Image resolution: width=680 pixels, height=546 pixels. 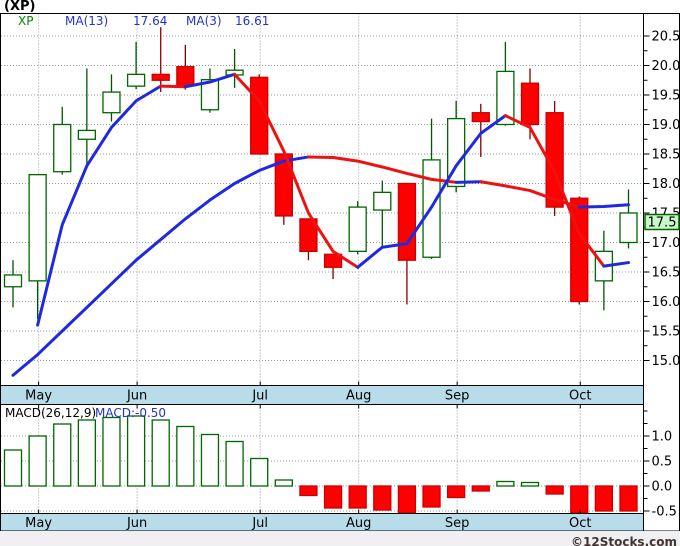 What do you see at coordinates (204, 21) in the screenshot?
I see `legend-ma3-label: MA(3)` at bounding box center [204, 21].